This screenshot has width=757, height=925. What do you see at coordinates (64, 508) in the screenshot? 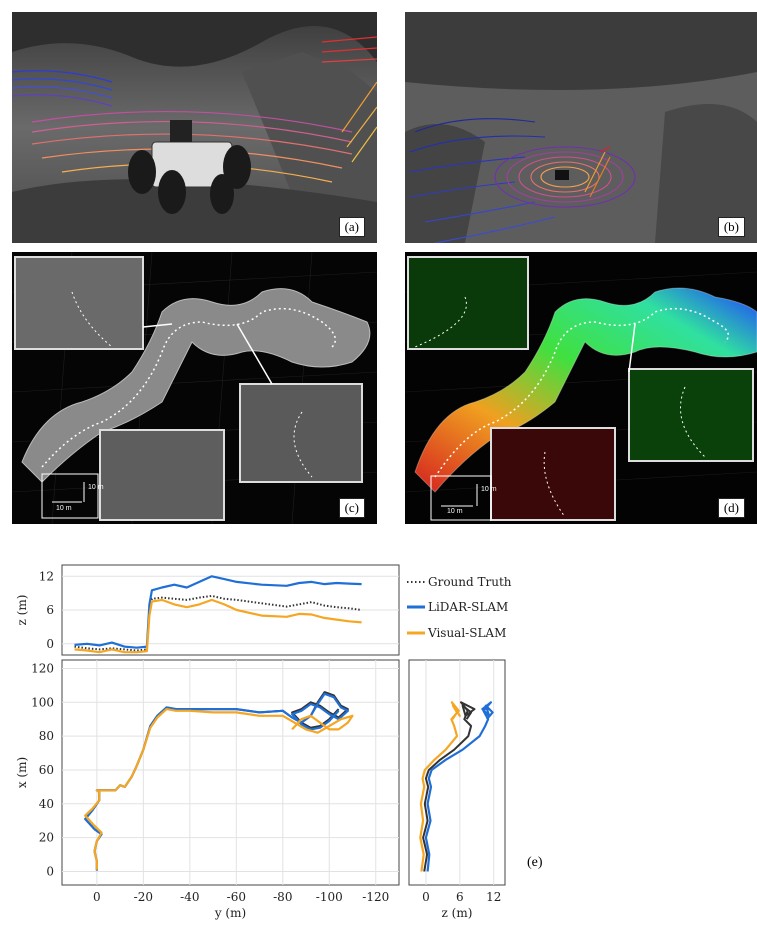
I see `panel-c-scale-x: 10 m` at bounding box center [64, 508].